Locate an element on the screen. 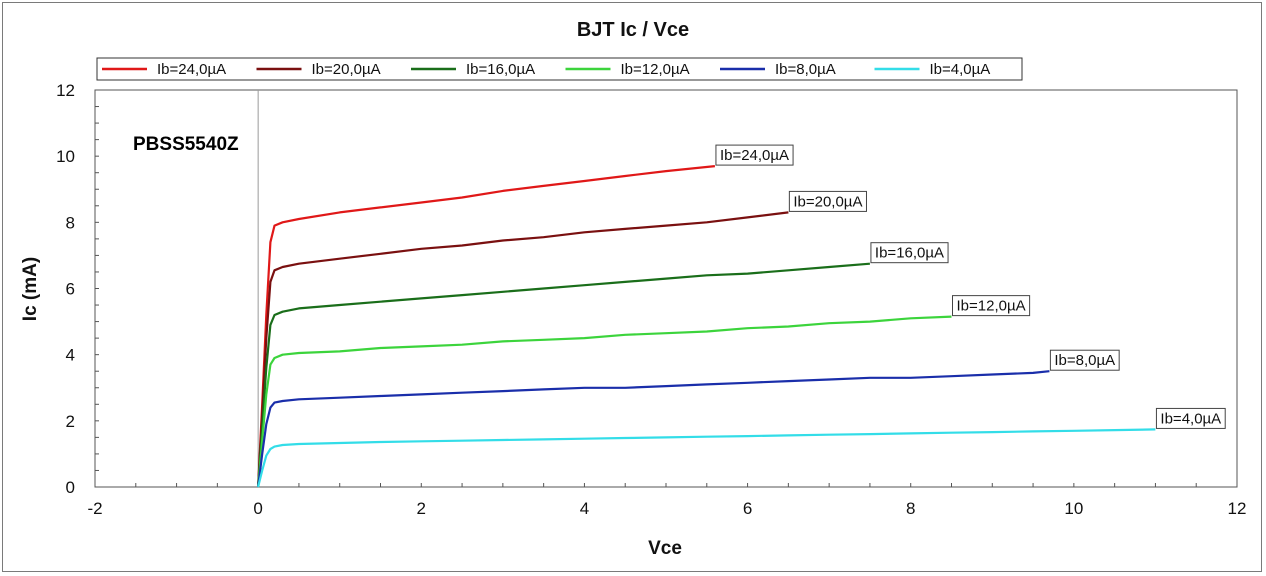  curve-label: Ib=4,0µA is located at coordinates (1190, 418).